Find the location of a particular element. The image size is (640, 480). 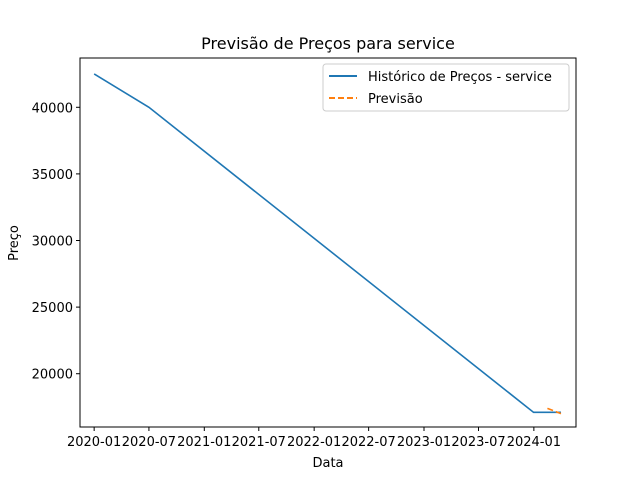

y-tick-label: 35000 is located at coordinates (52, 175).